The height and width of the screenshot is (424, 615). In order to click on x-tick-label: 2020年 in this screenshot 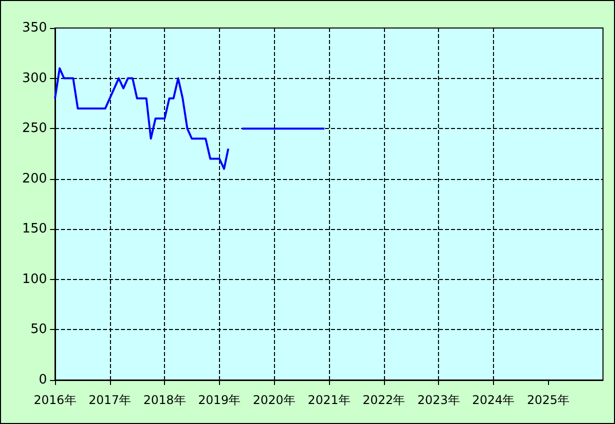, I will do `click(274, 400)`.